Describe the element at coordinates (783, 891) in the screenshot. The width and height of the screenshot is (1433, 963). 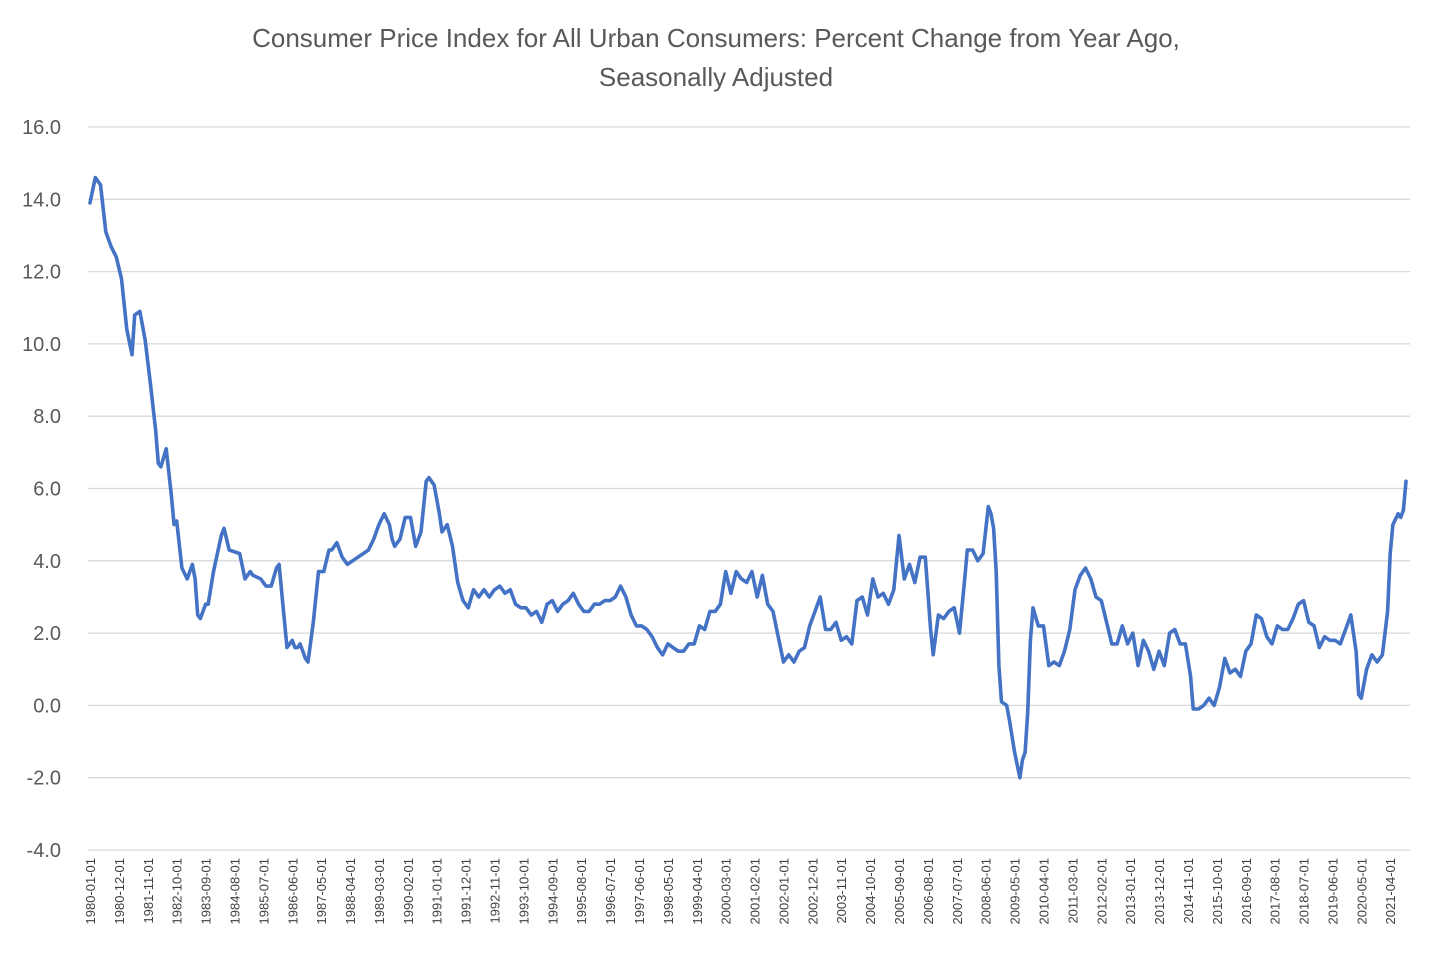
I see `x-tick-label: 2002-01-01` at that location.